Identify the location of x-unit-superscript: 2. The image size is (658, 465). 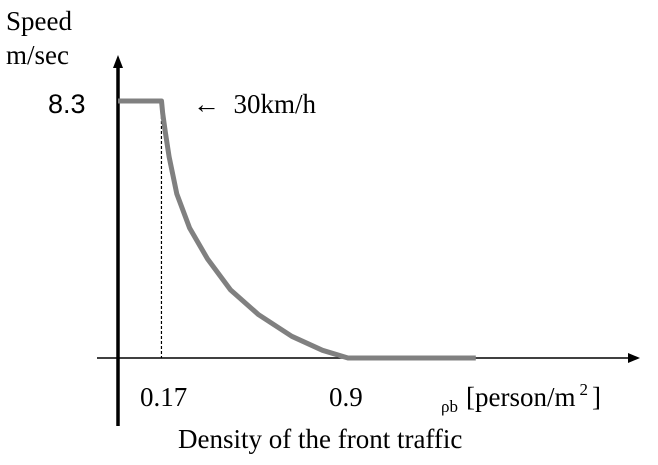
(583, 389).